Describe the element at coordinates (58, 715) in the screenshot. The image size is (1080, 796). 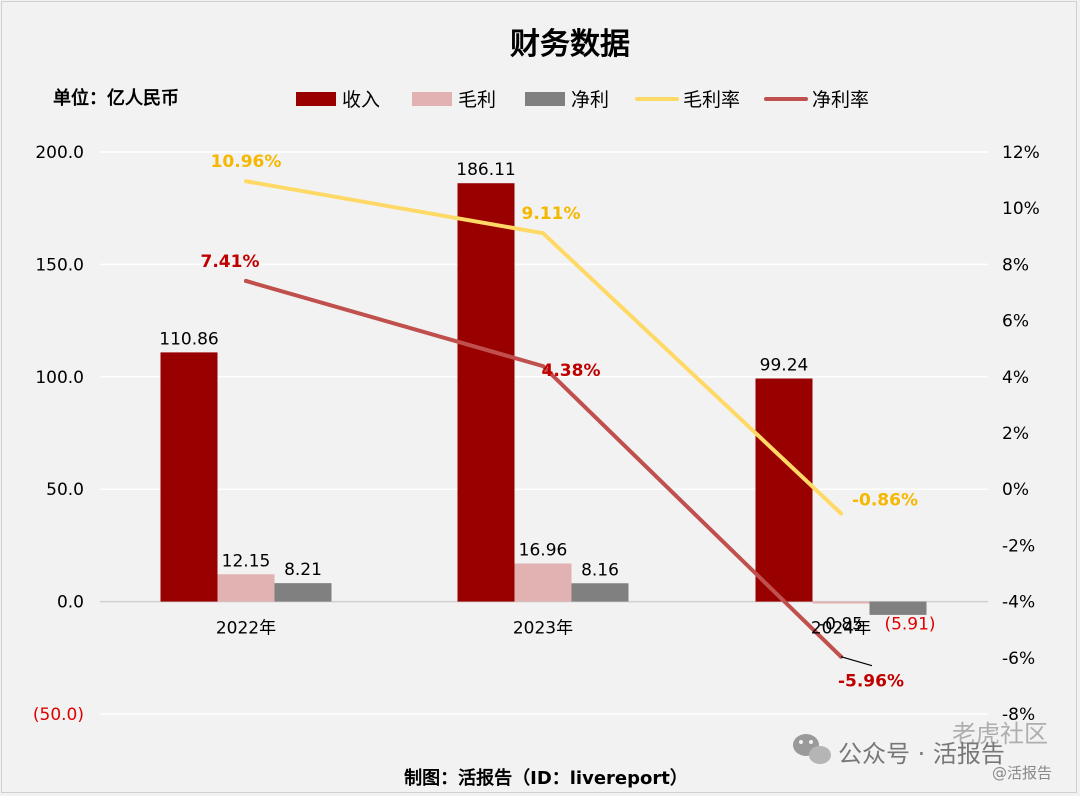
I see `y-left-tick-label: (50.0)` at that location.